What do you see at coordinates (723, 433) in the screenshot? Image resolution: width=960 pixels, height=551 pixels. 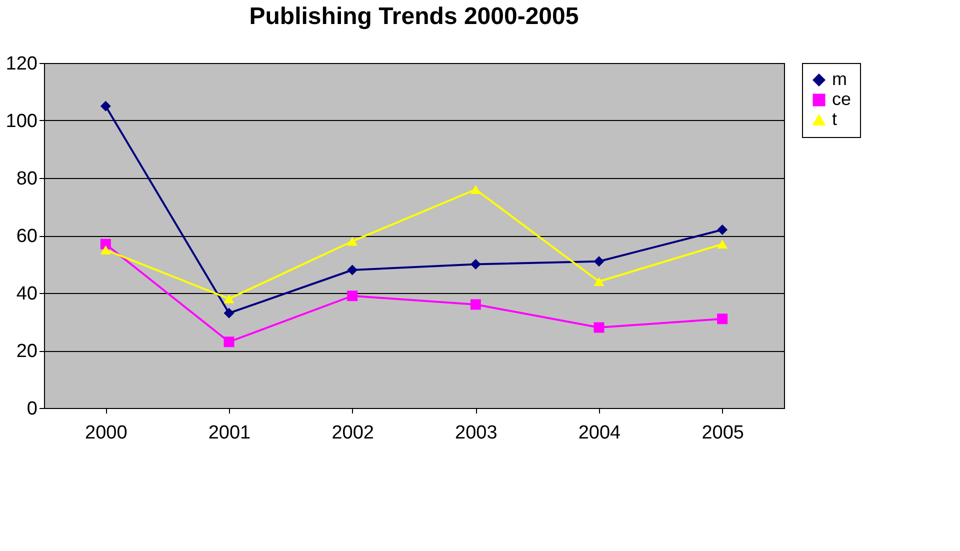 I see `x-tick-label: 2005` at bounding box center [723, 433].